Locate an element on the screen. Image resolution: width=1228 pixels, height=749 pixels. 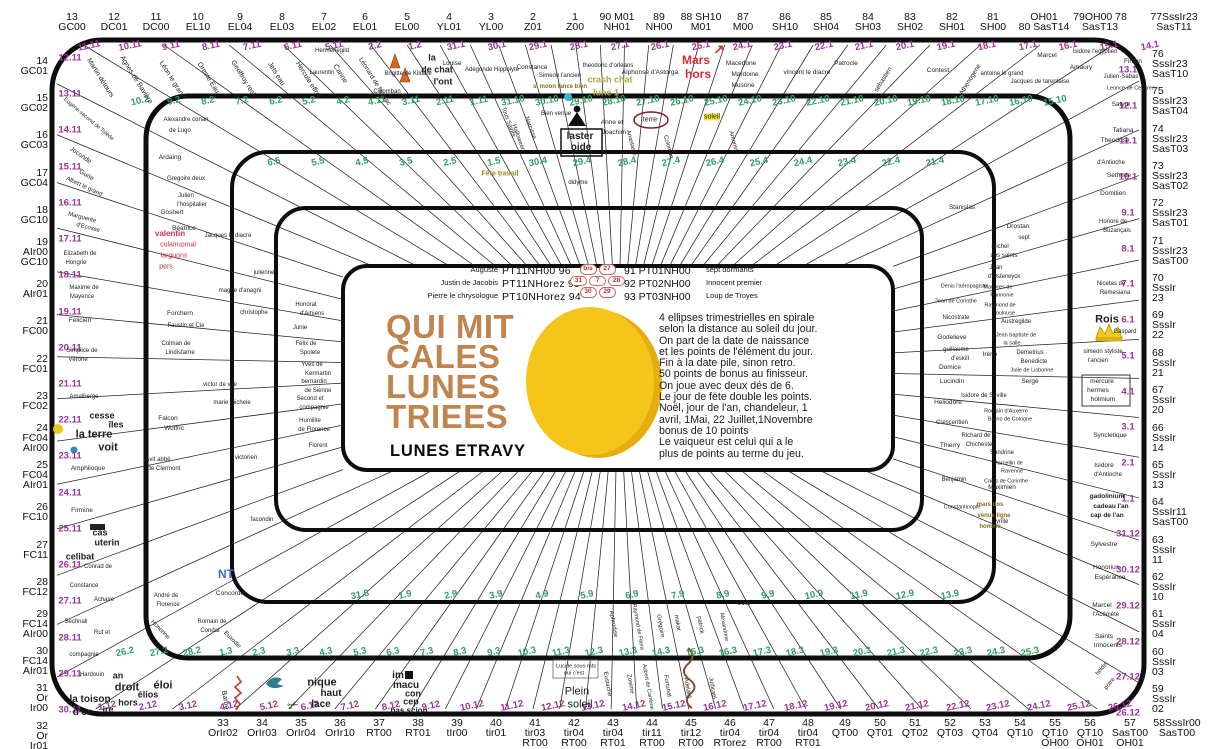
lucide-box is located at coordinates (575, 669).